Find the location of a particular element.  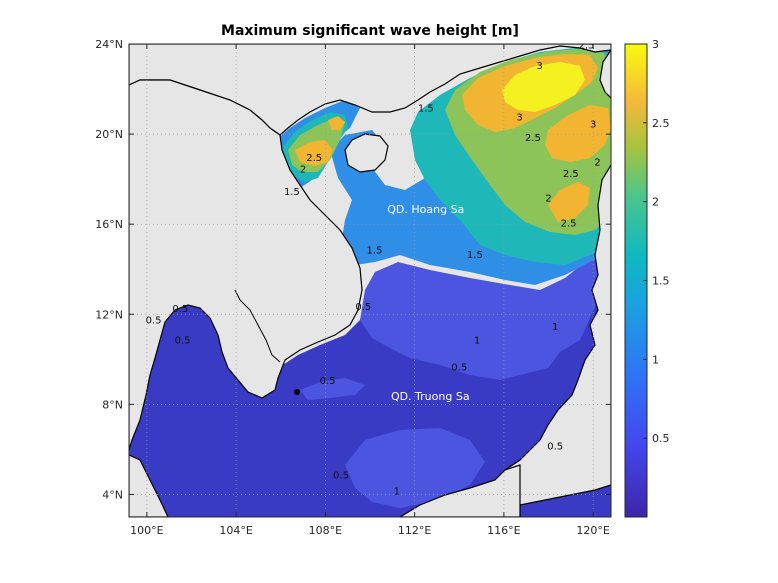

place-labels: QD. Hoang Sa QD. Truong Sa is located at coordinates (428, 303).